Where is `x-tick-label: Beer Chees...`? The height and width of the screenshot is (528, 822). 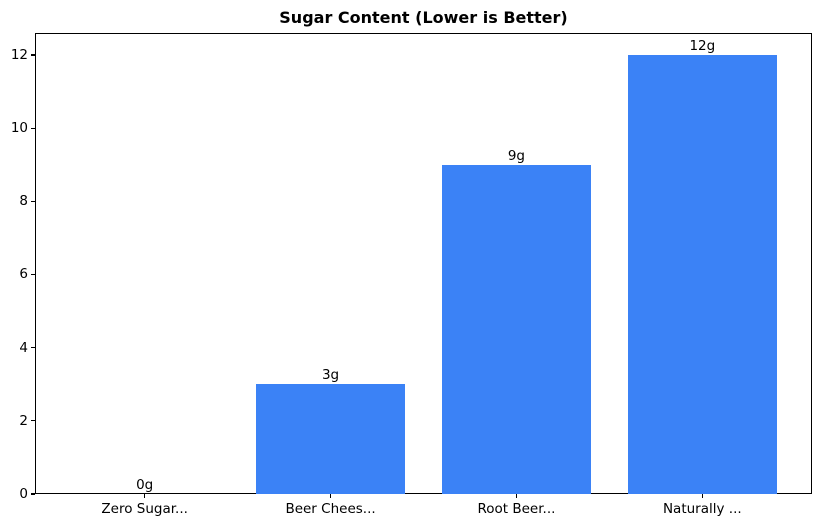 x-tick-label: Beer Chees... is located at coordinates (330, 509).